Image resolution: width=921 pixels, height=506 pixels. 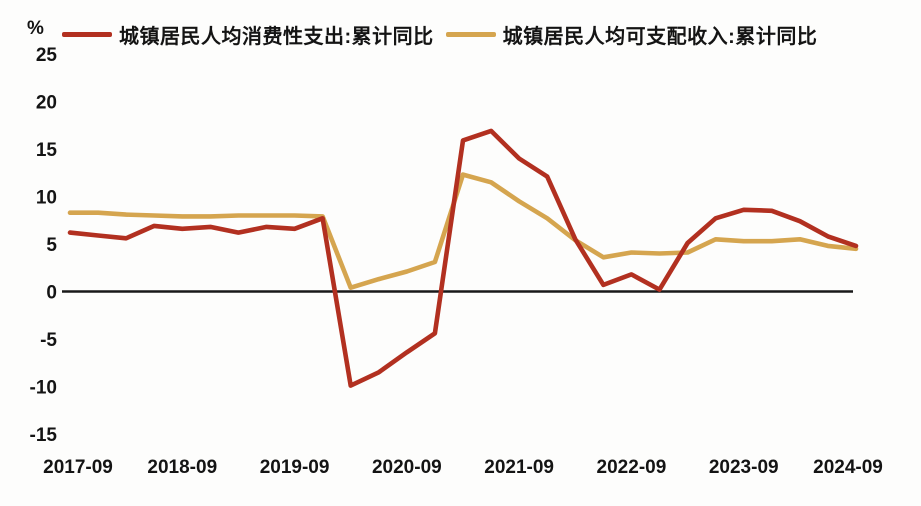 What do you see at coordinates (51, 293) in the screenshot?
I see `y-tick-label: 0` at bounding box center [51, 293].